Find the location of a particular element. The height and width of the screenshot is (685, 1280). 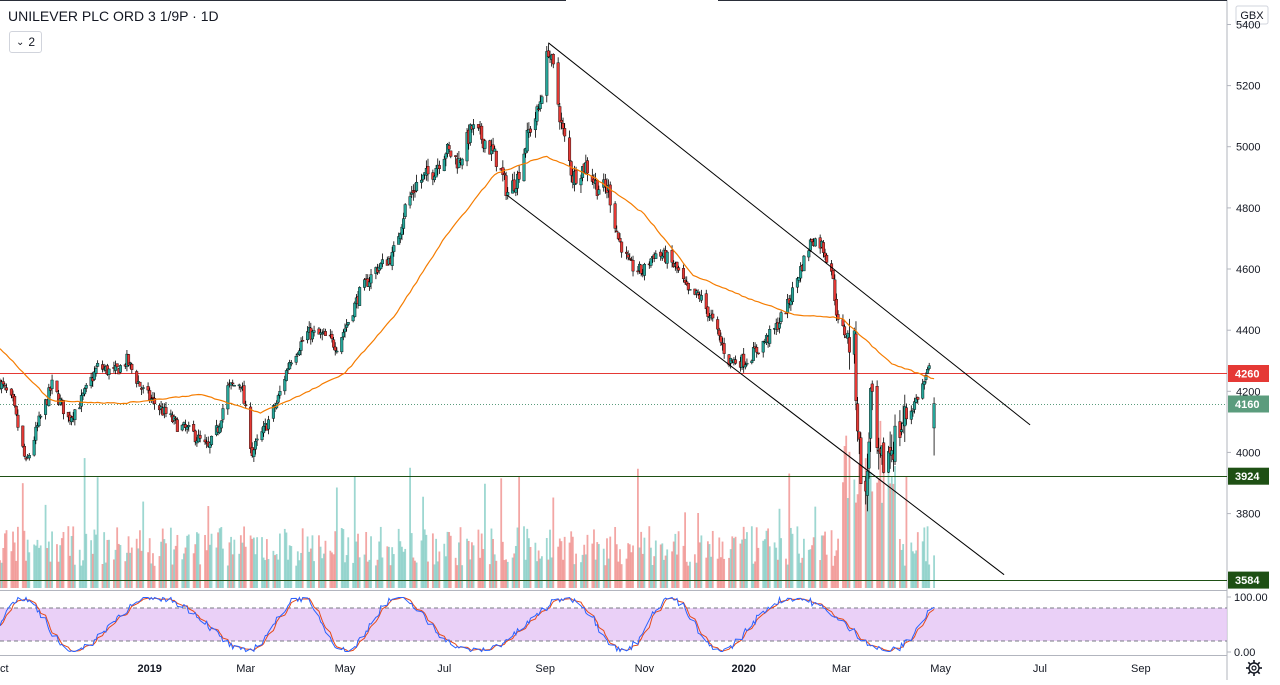

oscillator-tick-label: 0.00 is located at coordinates (1244, 653).